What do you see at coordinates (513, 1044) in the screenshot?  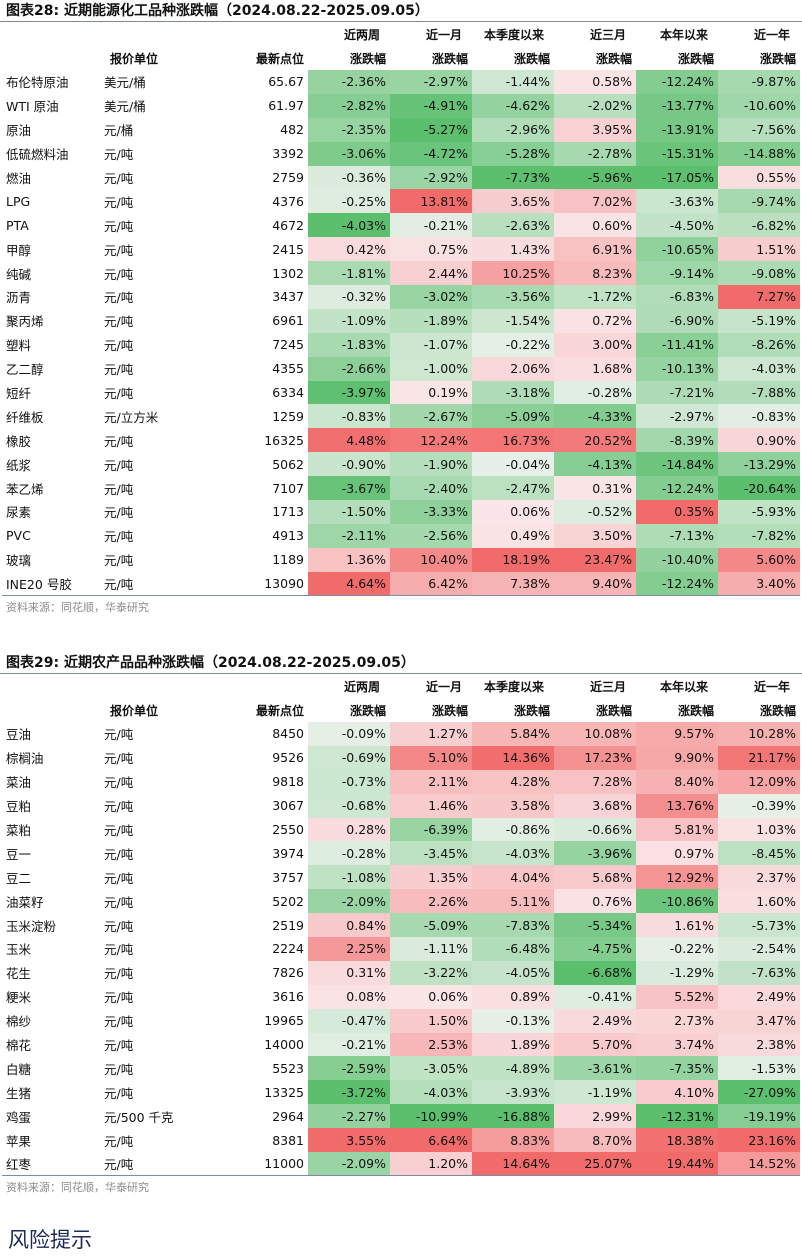 I see `change-cell: 1.89%` at bounding box center [513, 1044].